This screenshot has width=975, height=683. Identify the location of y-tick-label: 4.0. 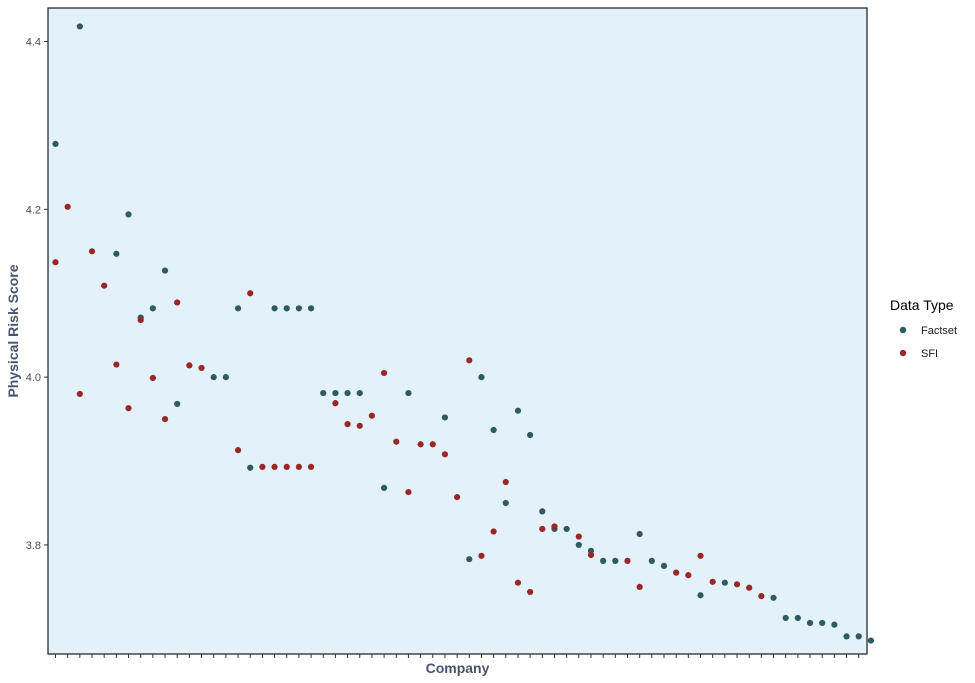
(33, 378).